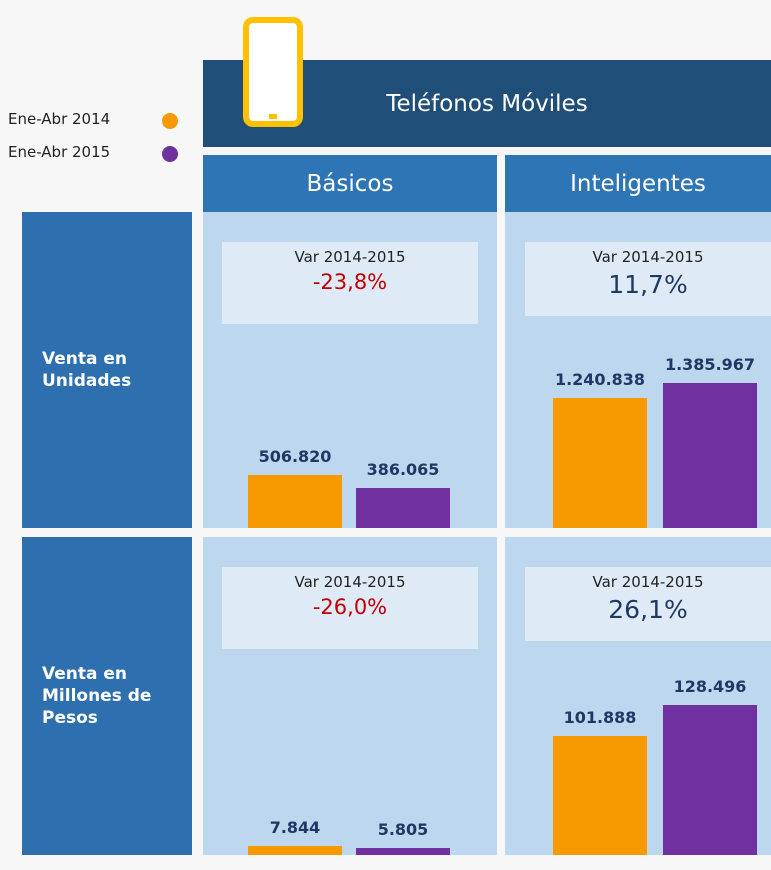  Describe the element at coordinates (403, 469) in the screenshot. I see `value-label: 386.065` at that location.